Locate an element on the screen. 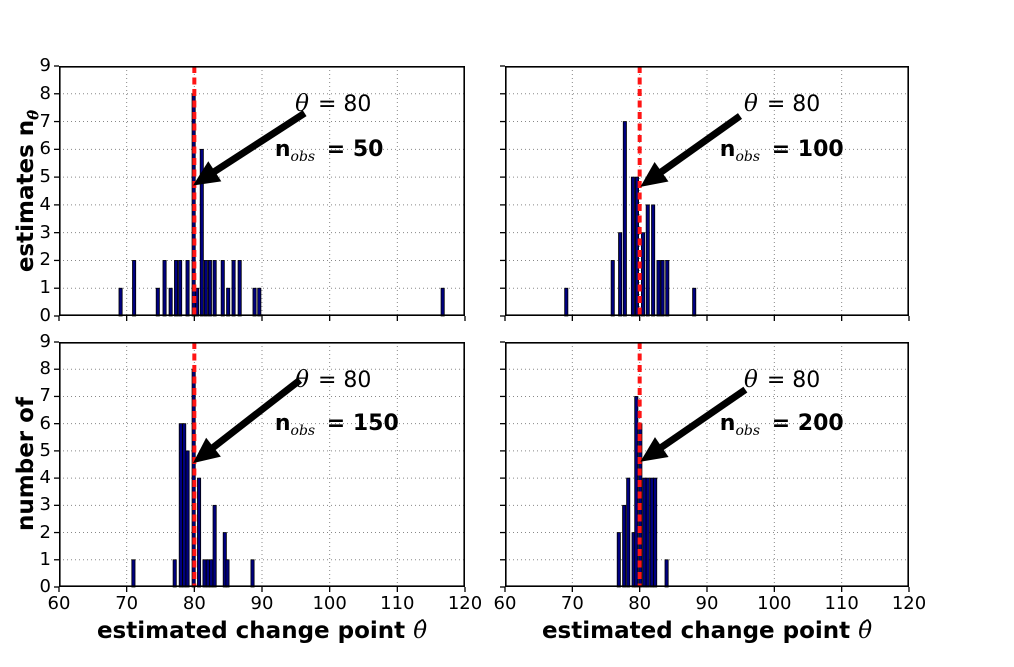 The height and width of the screenshot is (667, 1014). y-tick-label: 7 is located at coordinates (45, 396).